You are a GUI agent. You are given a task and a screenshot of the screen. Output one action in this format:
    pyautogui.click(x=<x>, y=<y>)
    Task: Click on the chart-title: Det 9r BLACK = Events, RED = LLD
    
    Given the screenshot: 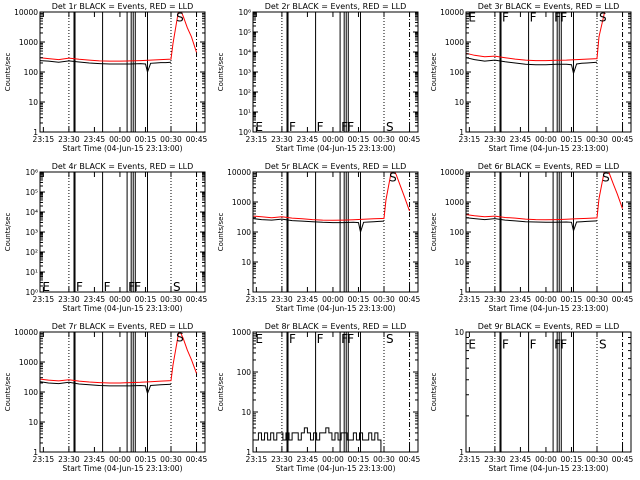 What is the action you would take?
    pyautogui.click(x=549, y=326)
    